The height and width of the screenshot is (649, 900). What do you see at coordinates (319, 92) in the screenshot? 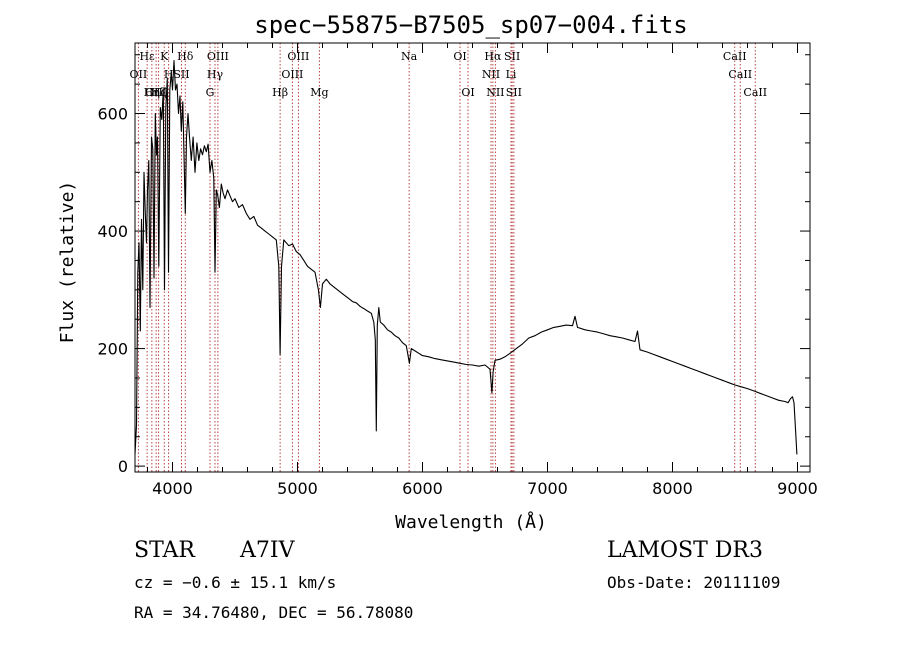
I see `line-marker-label: Mg` at bounding box center [319, 92].